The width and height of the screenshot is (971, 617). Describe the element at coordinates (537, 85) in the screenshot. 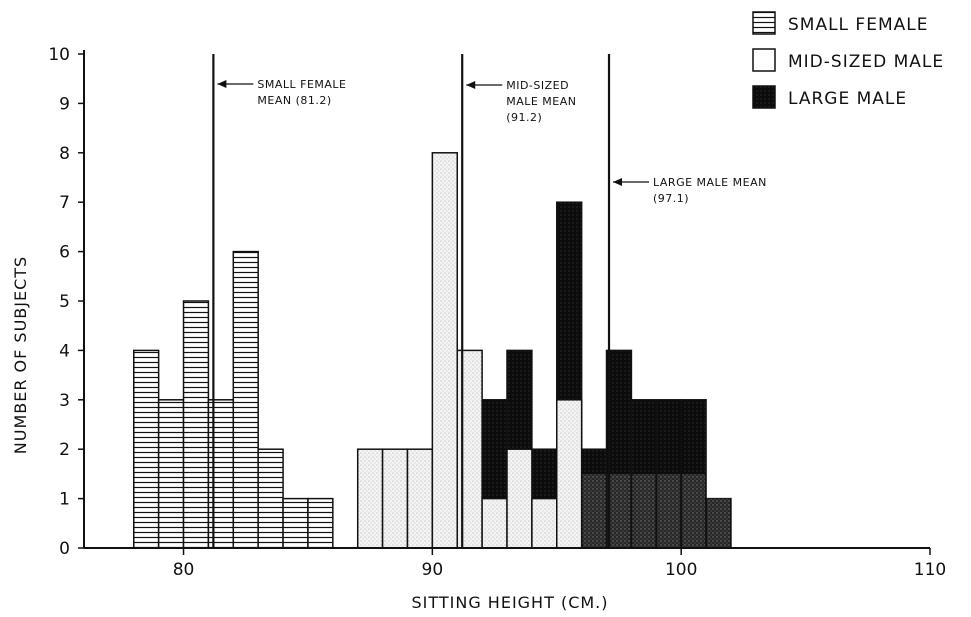

I see `mean-annotation: MID-SIZED` at that location.